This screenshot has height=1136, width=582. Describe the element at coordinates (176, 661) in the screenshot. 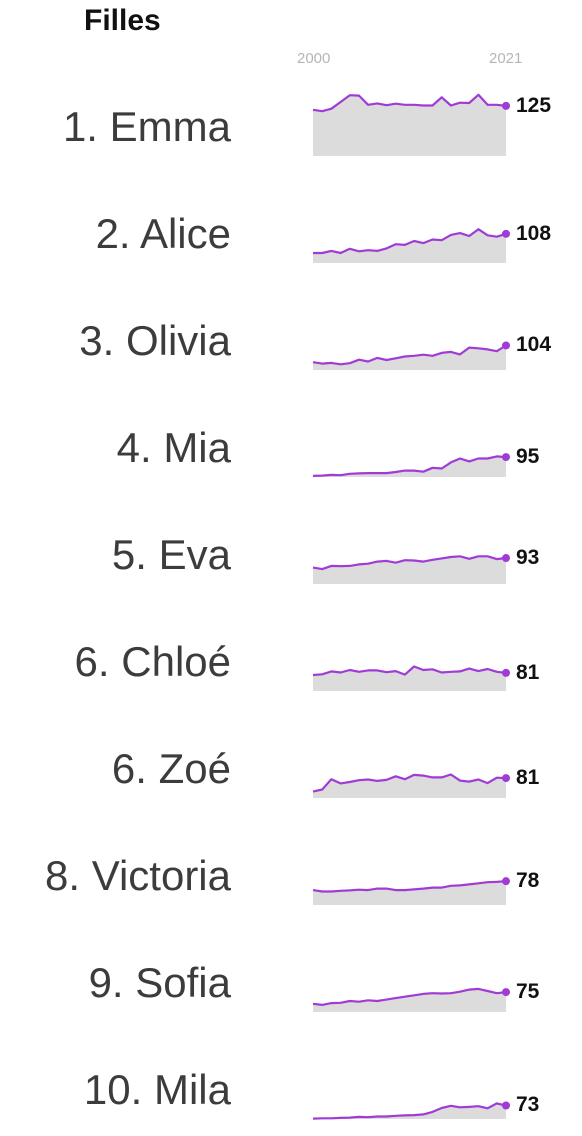

I see `first-name-label: Chloé` at that location.